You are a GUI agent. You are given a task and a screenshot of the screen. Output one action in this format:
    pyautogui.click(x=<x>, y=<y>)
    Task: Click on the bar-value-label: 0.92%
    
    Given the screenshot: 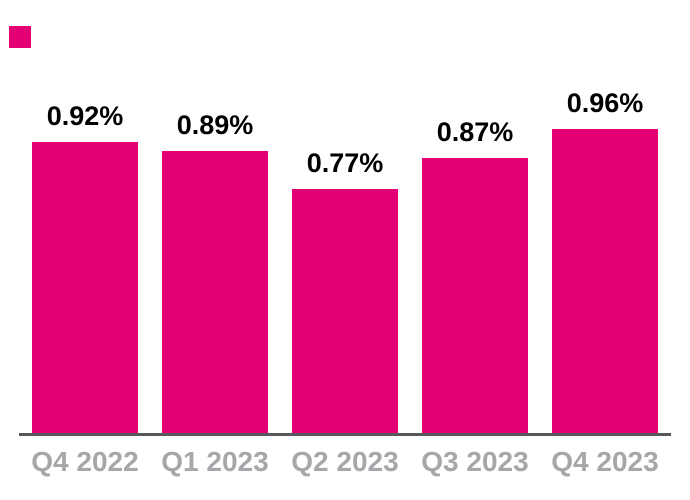 What is the action you would take?
    pyautogui.click(x=85, y=115)
    